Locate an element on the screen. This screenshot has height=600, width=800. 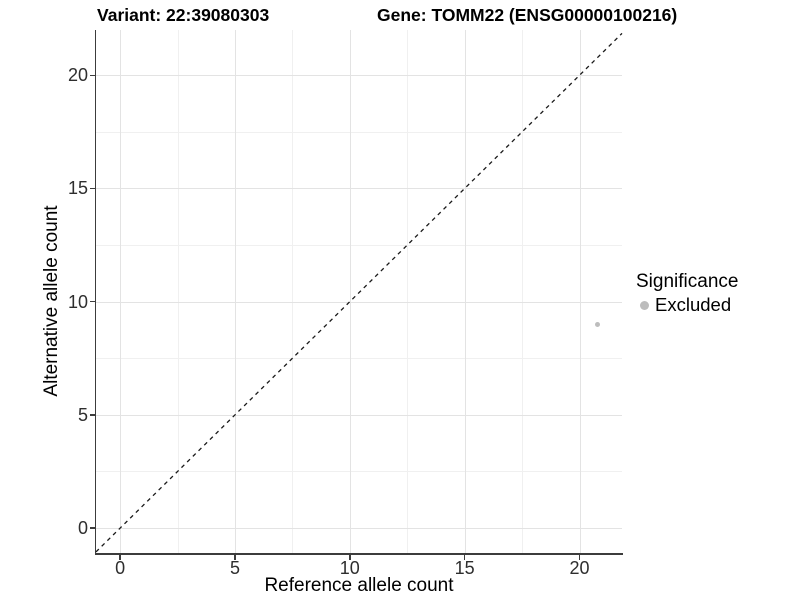
y-tick-label: 15 is located at coordinates (77, 188).